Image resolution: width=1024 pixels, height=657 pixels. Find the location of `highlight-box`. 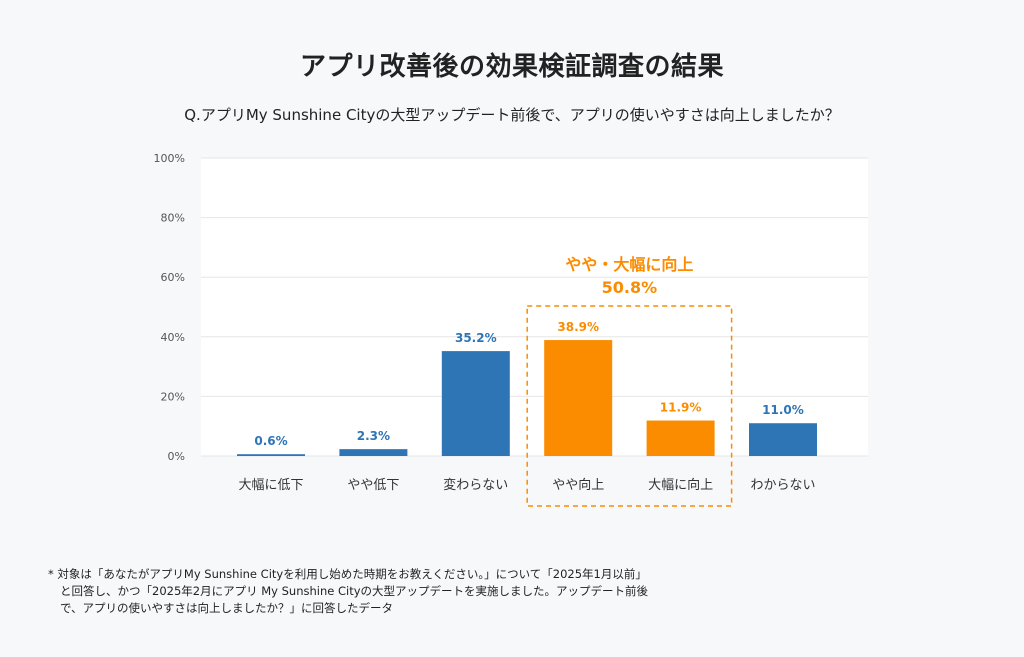

highlight-box is located at coordinates (629, 406).